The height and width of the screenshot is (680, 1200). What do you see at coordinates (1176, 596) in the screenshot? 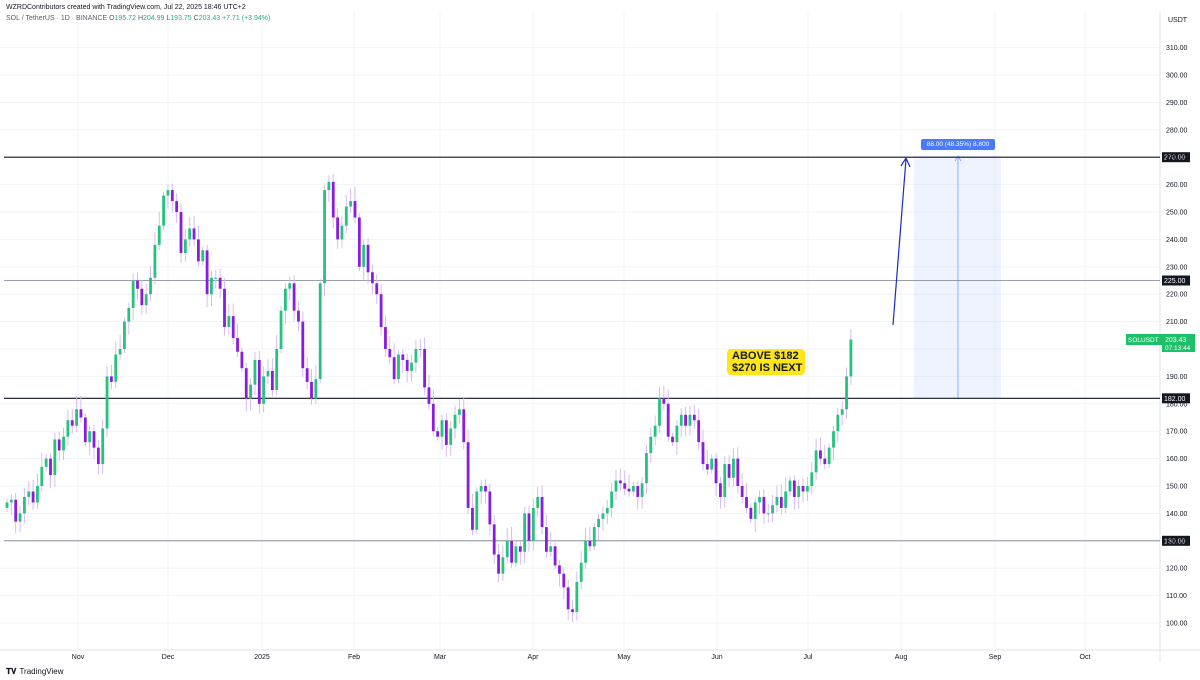
I see `price-tick-label: 110.00` at bounding box center [1176, 596].